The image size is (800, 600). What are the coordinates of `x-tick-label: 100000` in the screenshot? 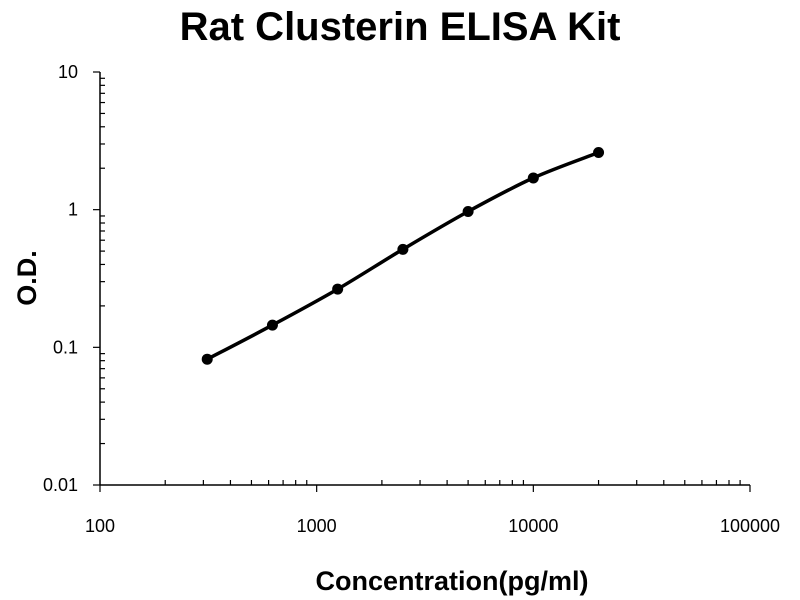 It's located at (750, 526).